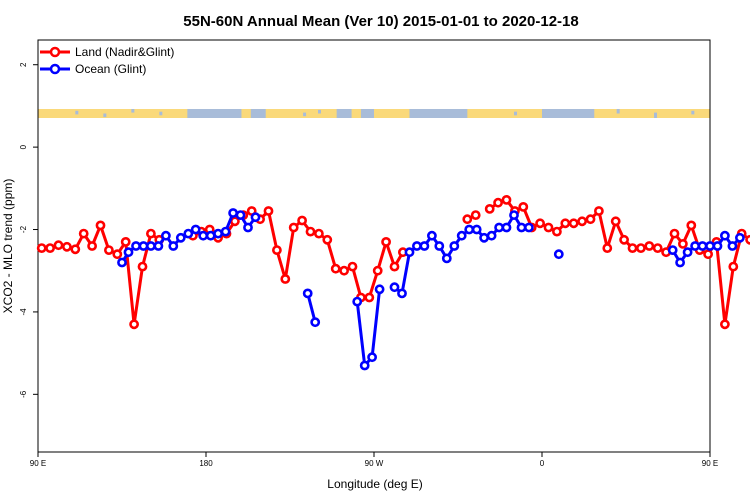  What do you see at coordinates (55, 69) in the screenshot?
I see `legend-ocean-marker` at bounding box center [55, 69].